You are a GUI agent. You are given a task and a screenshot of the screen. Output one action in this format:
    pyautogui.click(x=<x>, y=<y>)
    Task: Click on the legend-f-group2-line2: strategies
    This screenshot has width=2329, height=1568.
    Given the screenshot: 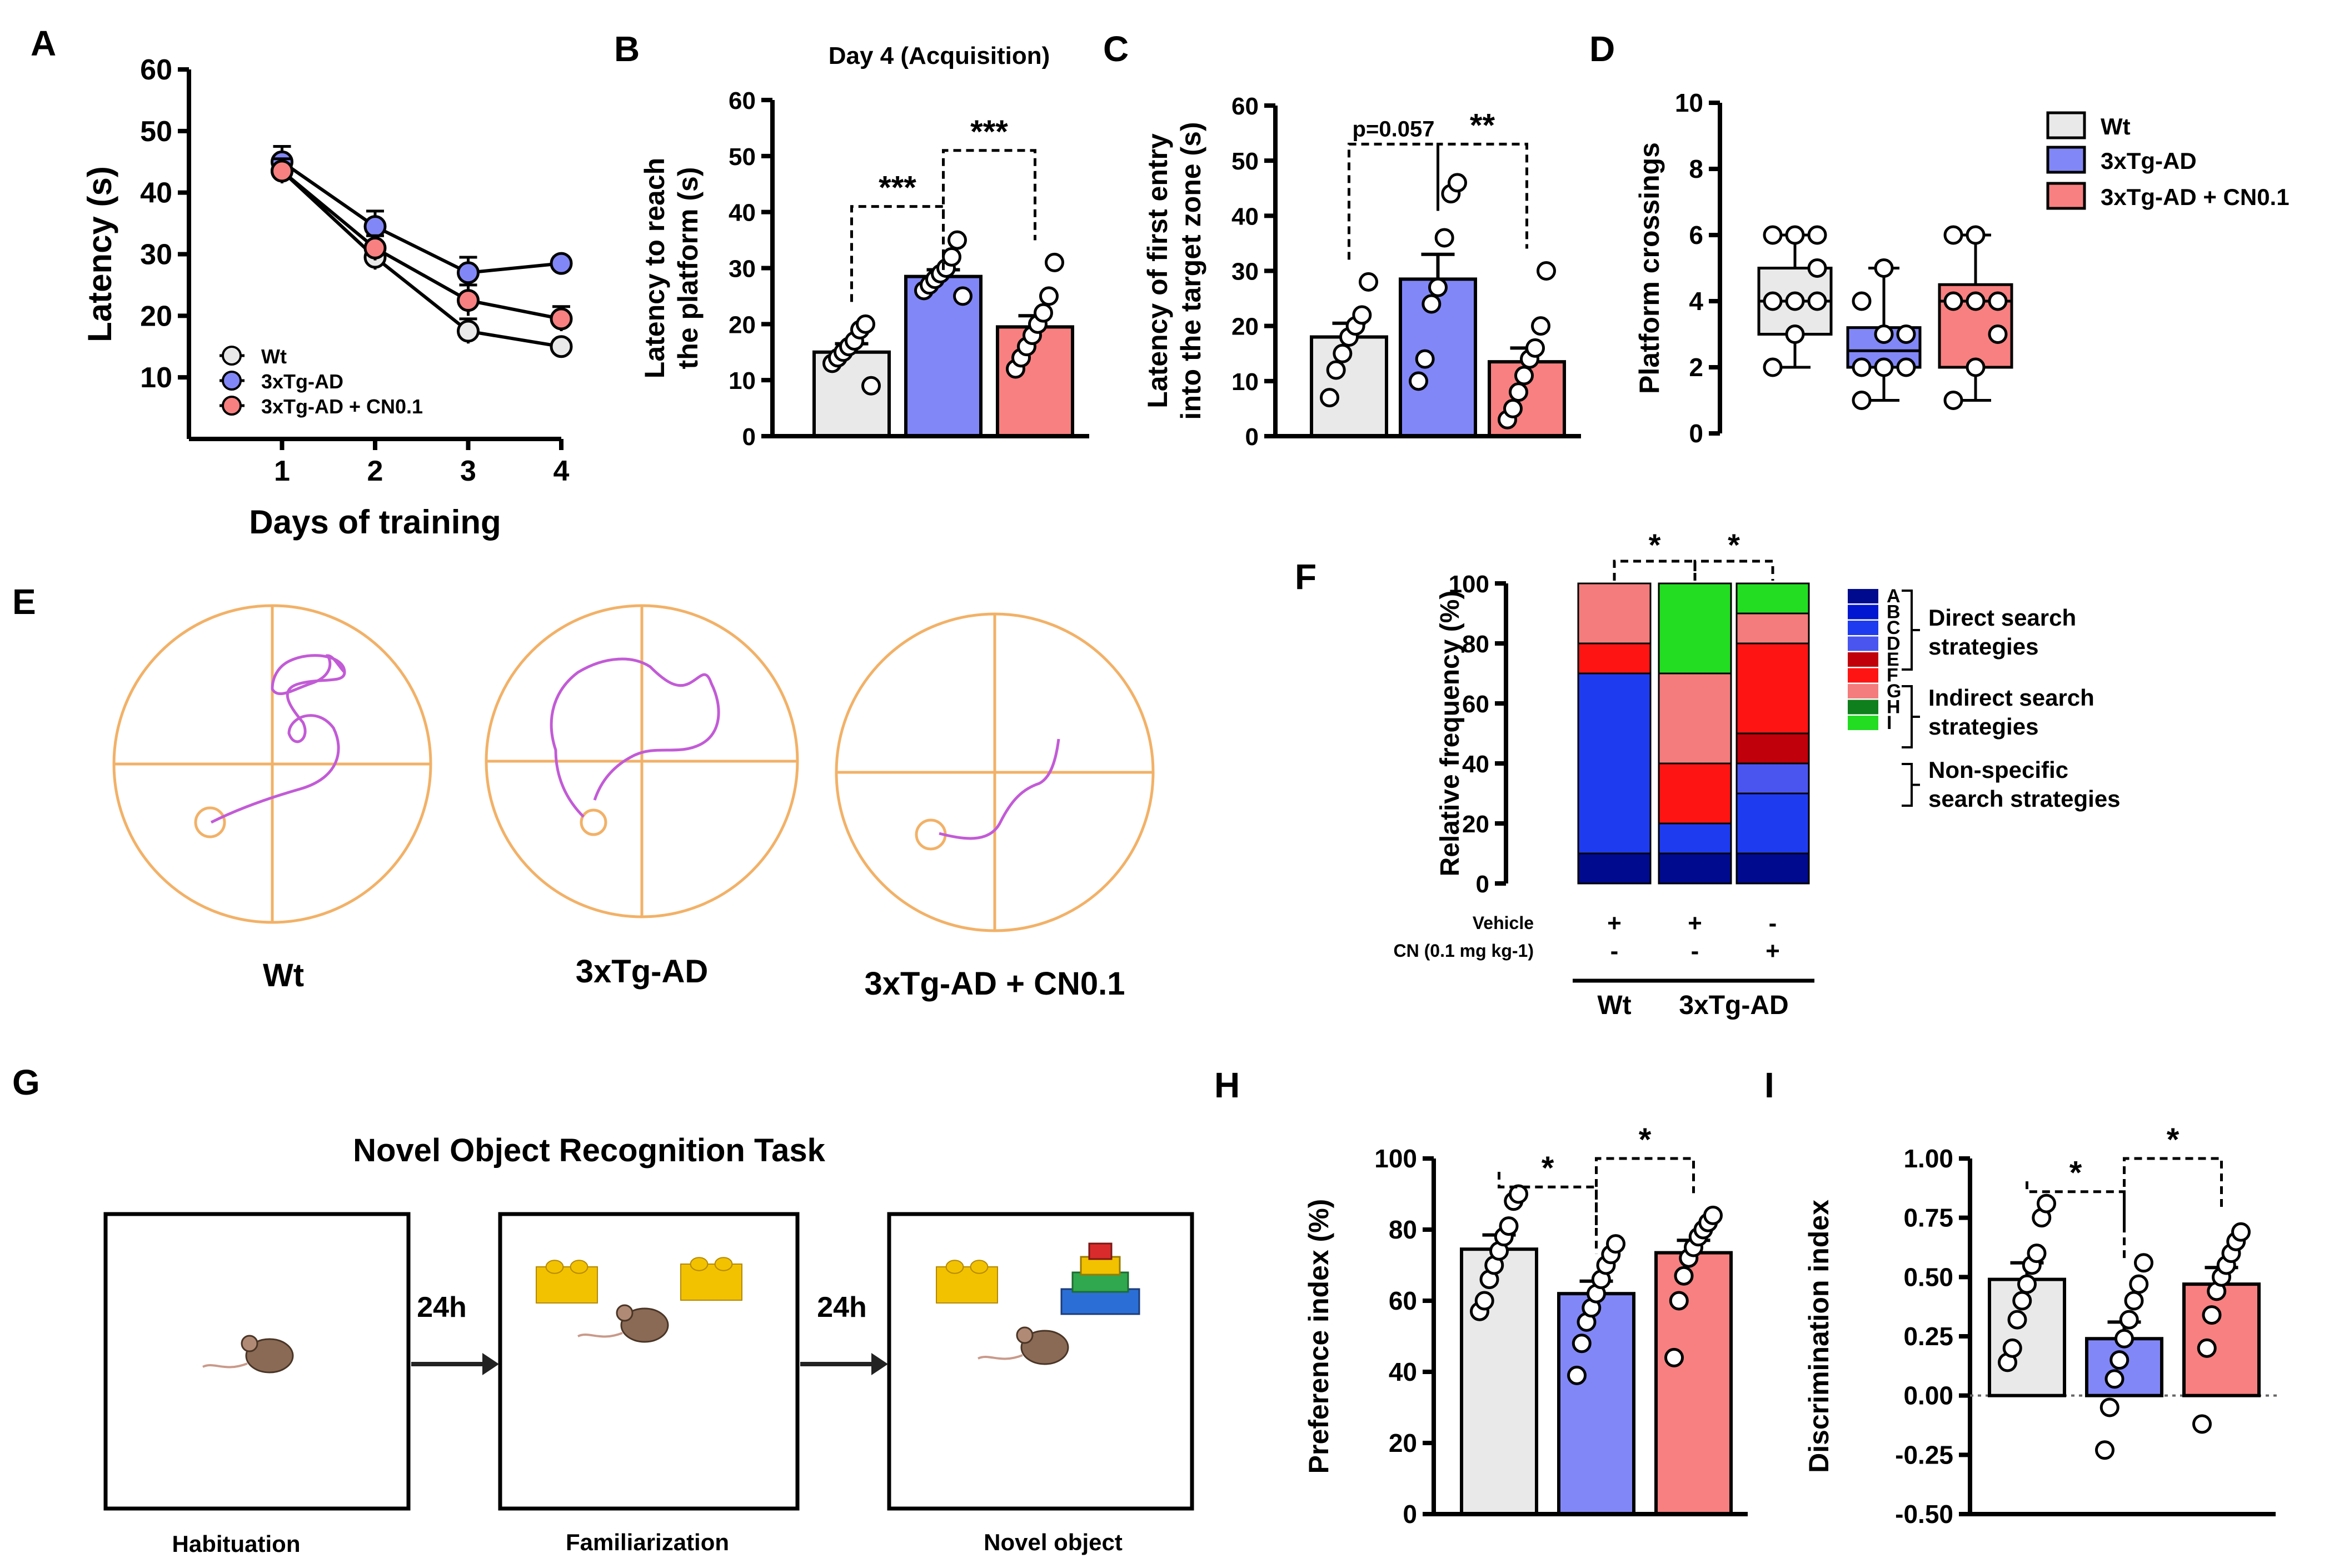 What is the action you would take?
    pyautogui.click(x=1983, y=726)
    